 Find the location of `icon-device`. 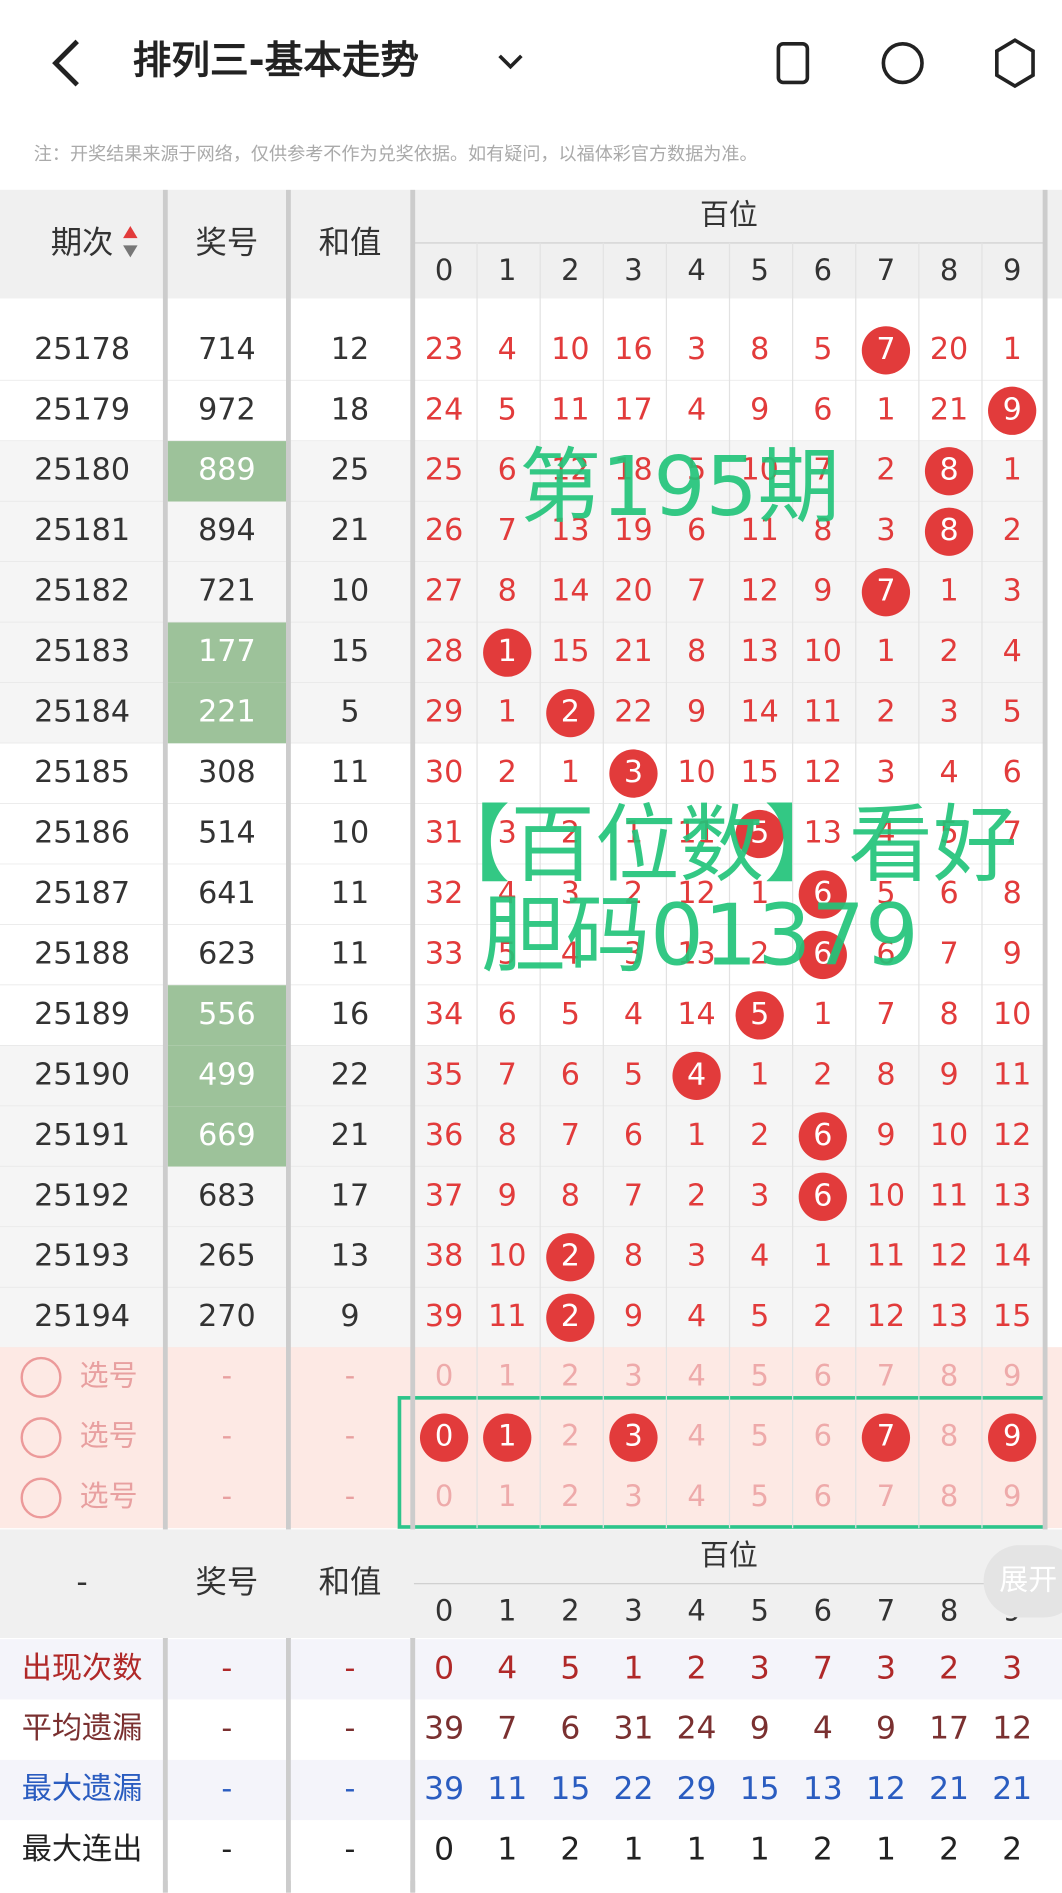

icon-device is located at coordinates (793, 63).